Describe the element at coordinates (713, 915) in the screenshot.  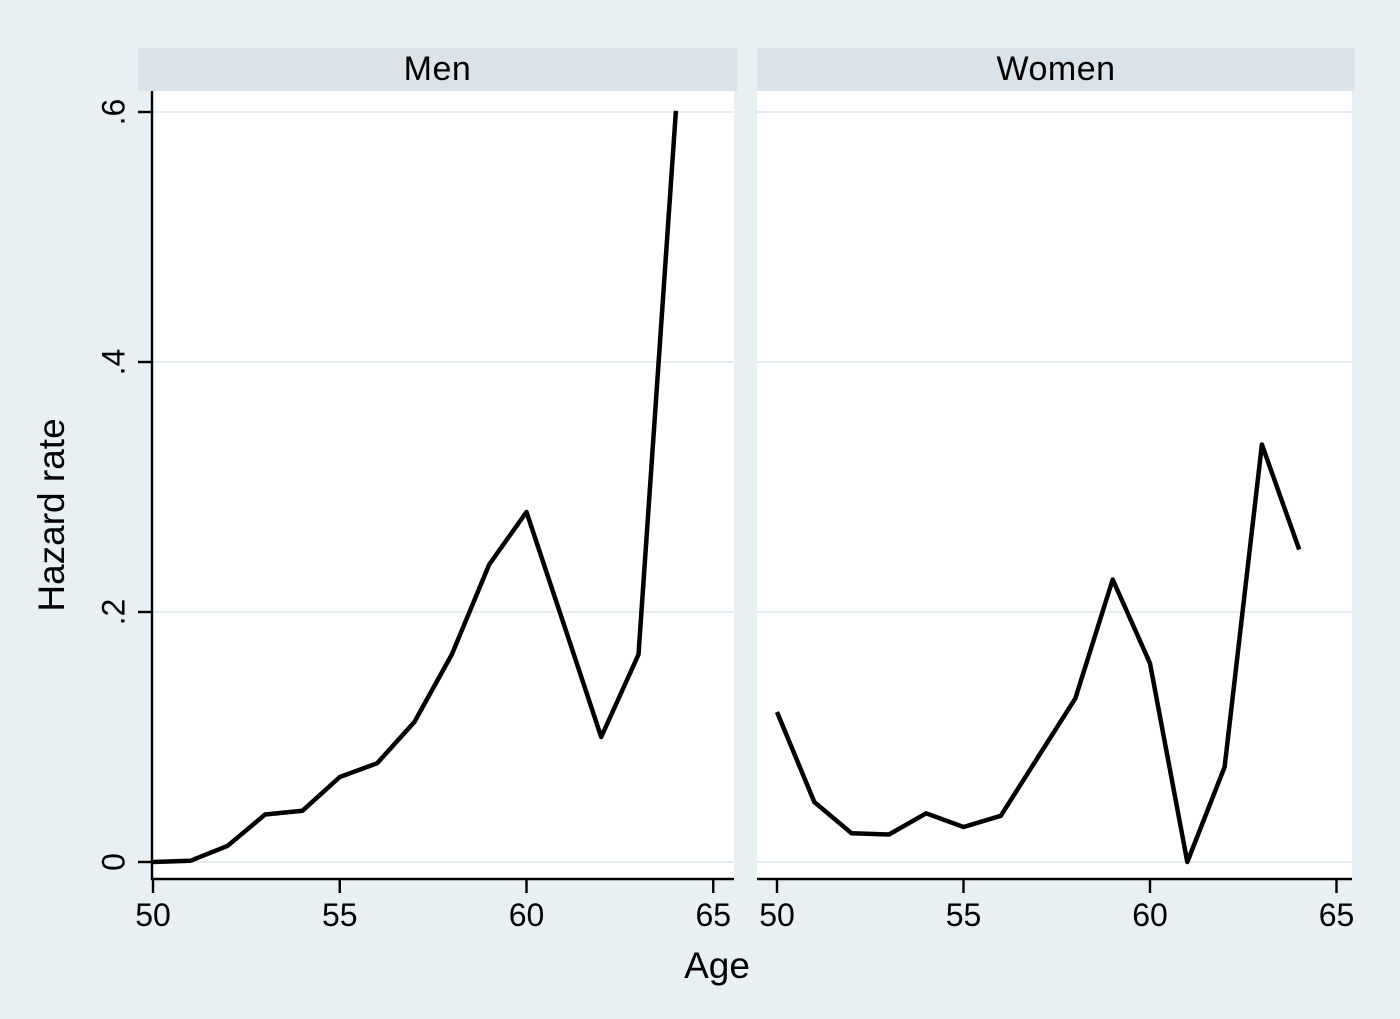
I see `x-tick-label-men-65: 65` at that location.